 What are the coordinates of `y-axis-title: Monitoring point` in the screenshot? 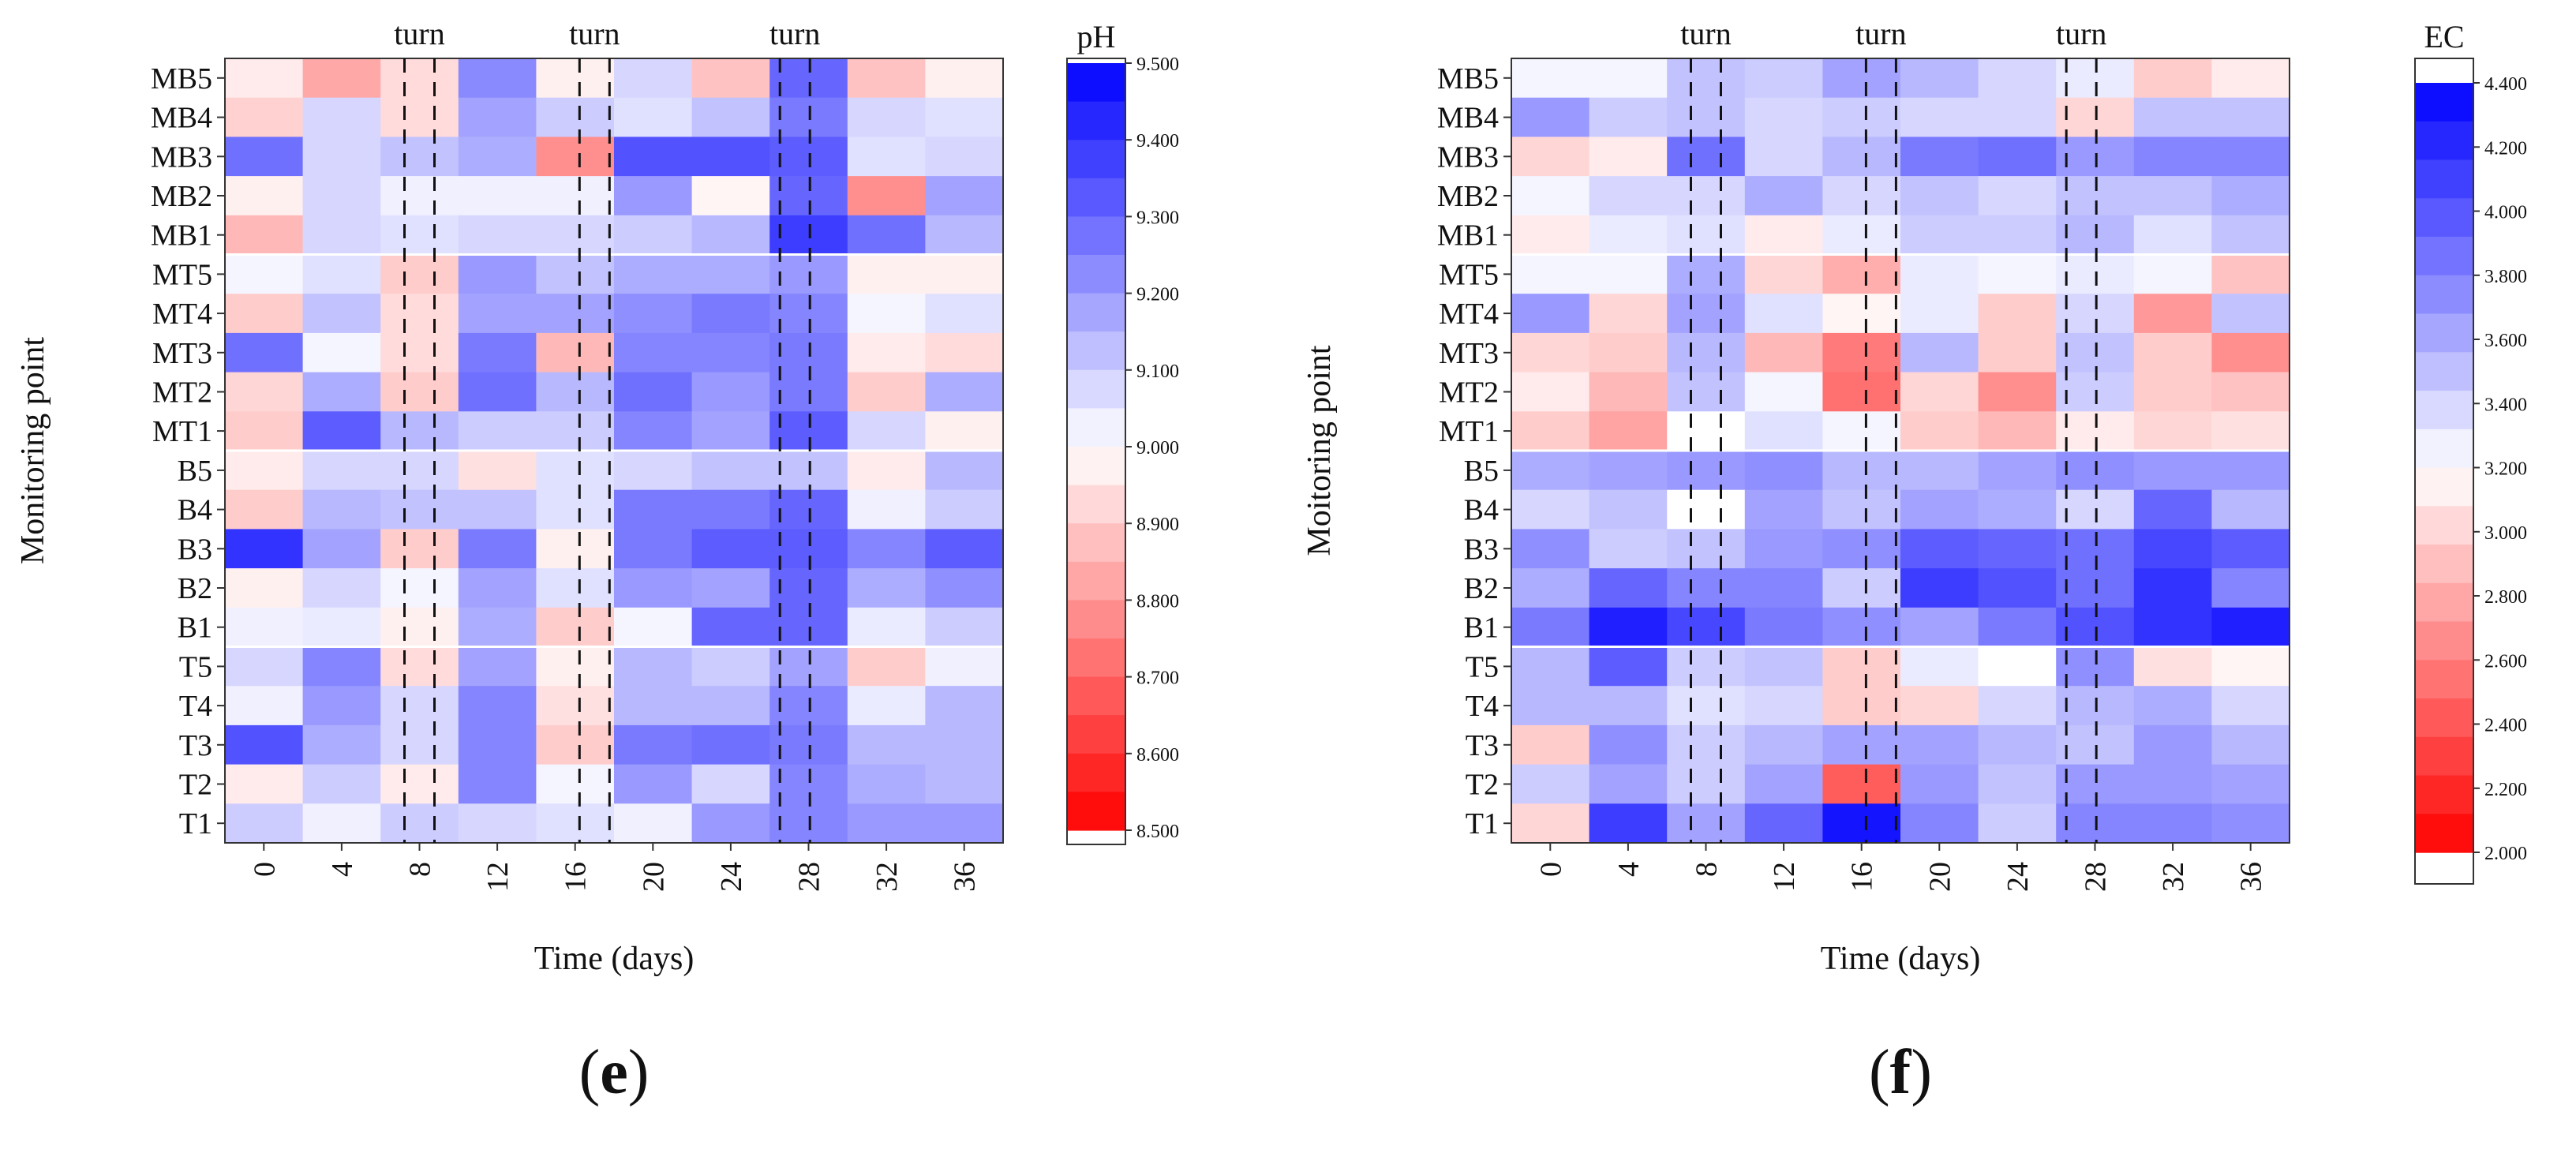 It's located at (33, 451).